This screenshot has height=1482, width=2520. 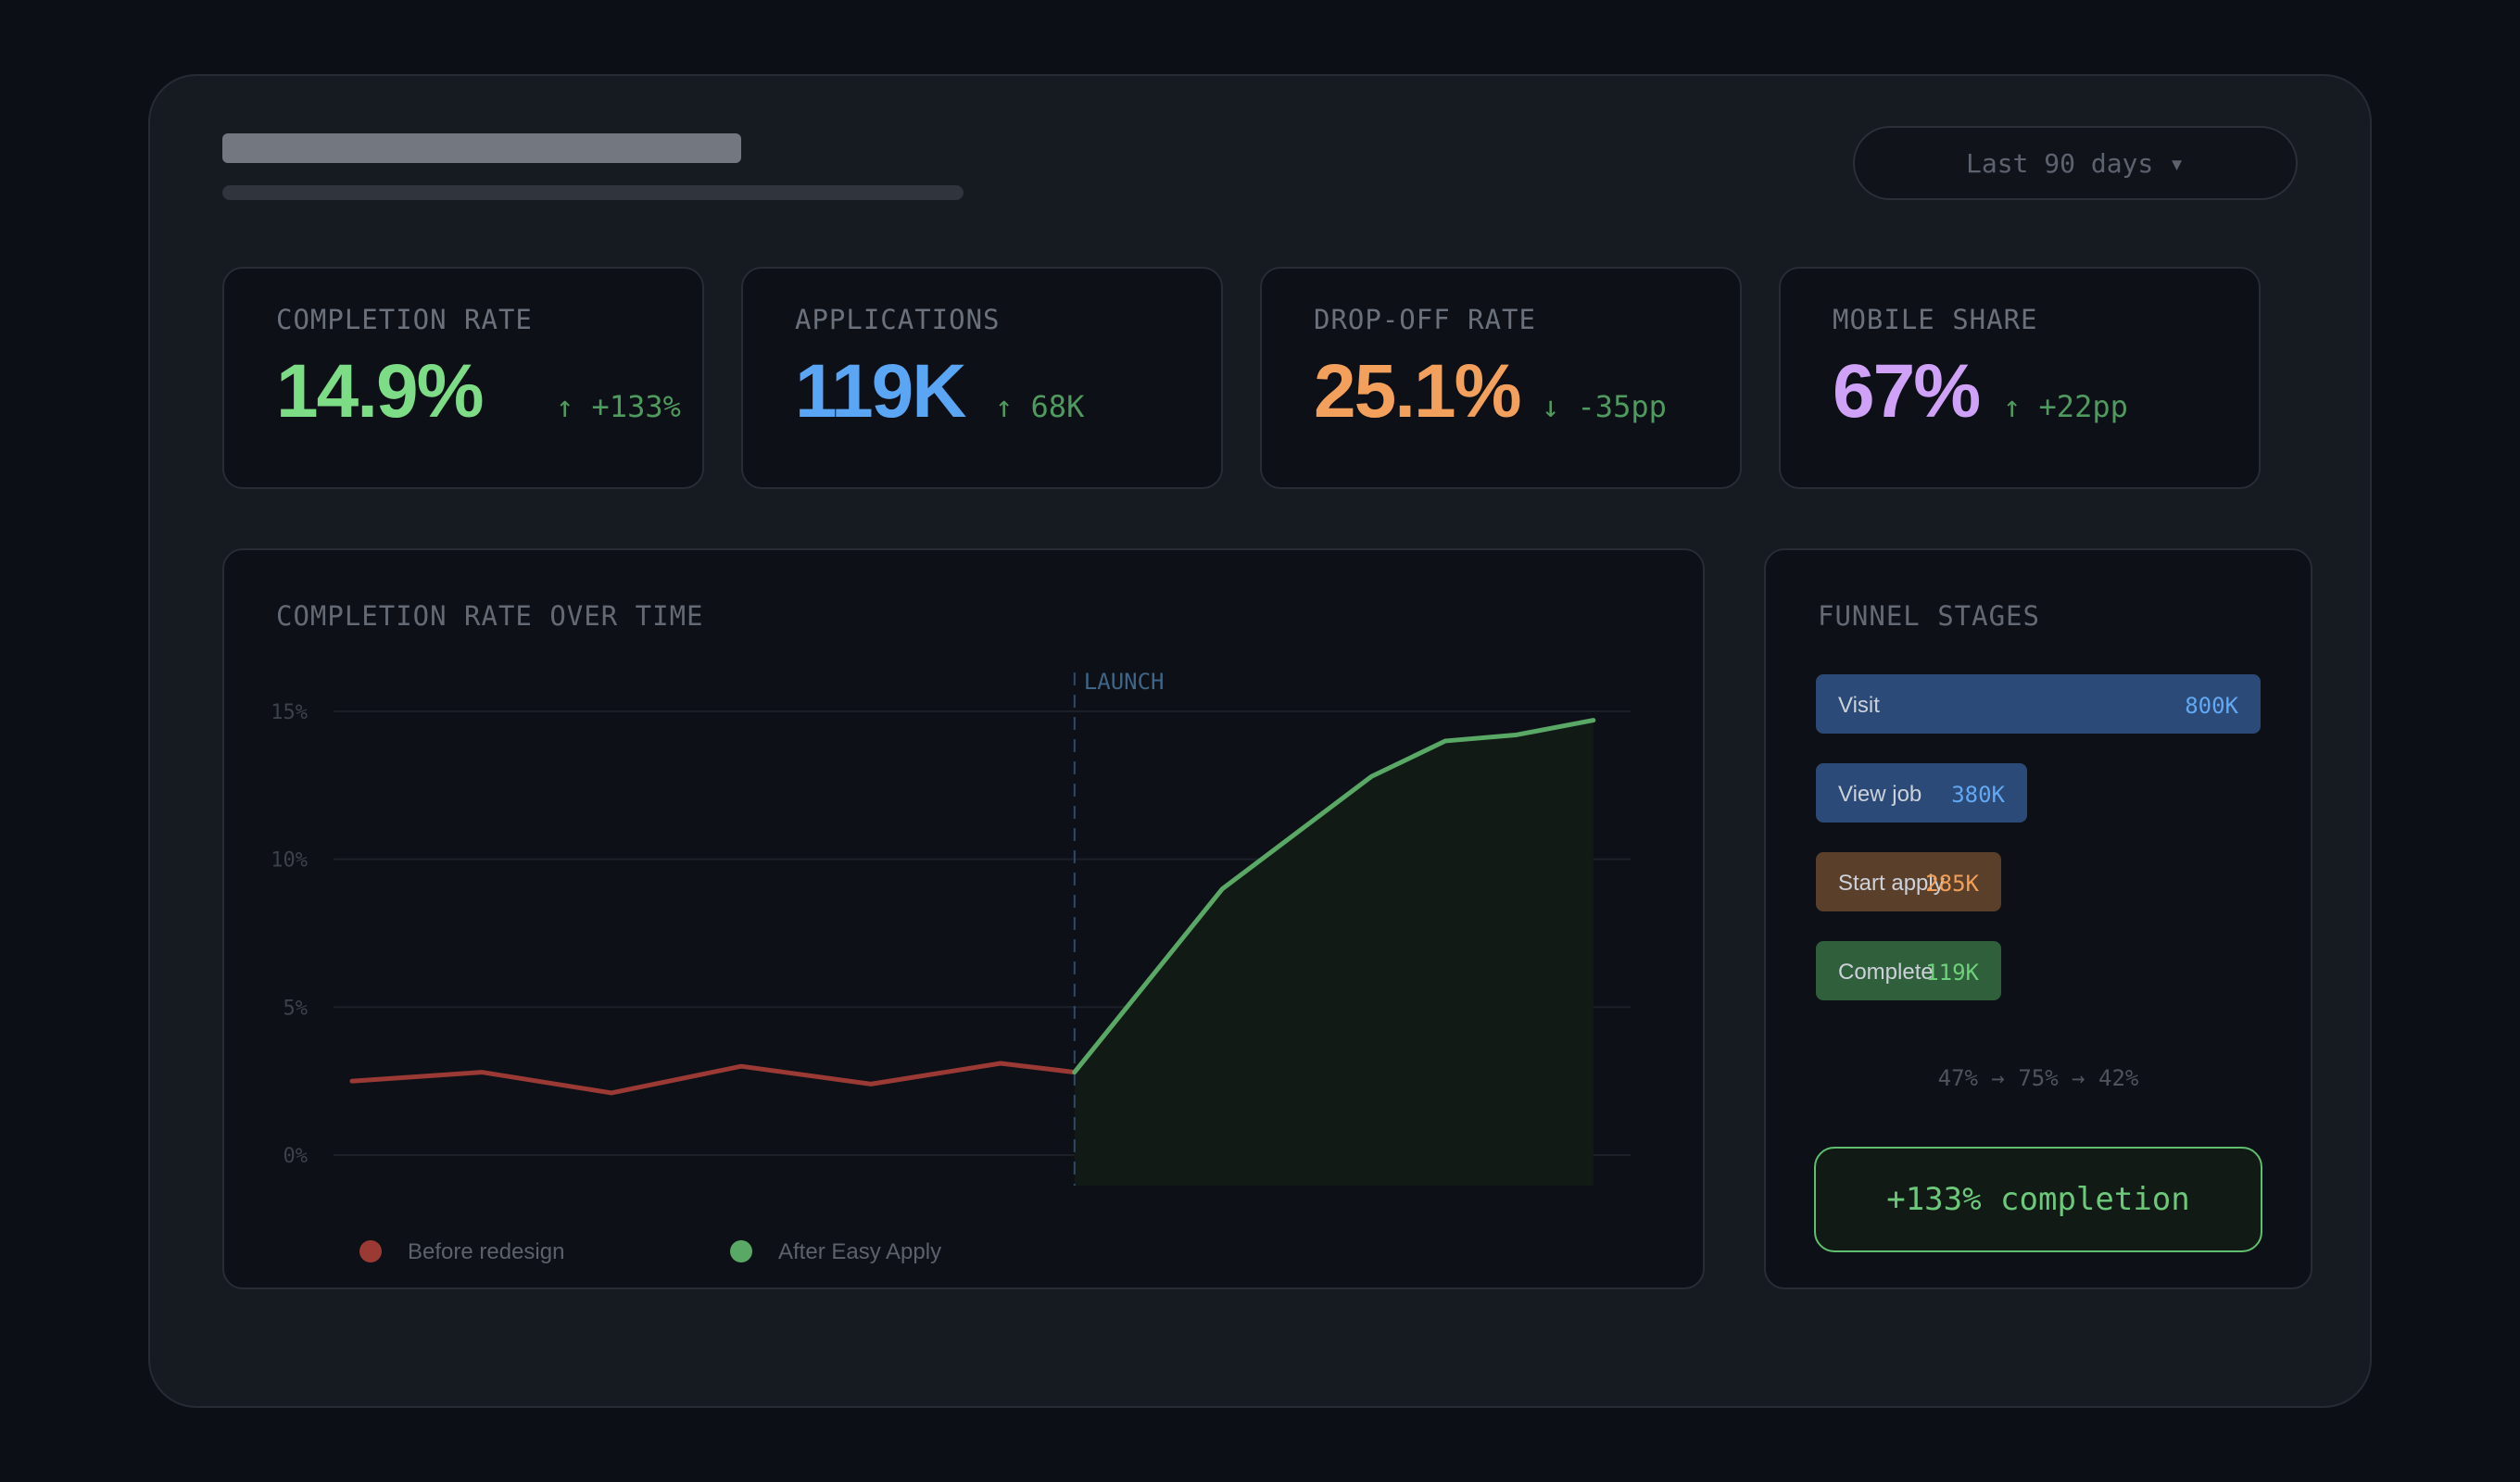 I want to click on kpi-value: 67%, so click(x=1907, y=391).